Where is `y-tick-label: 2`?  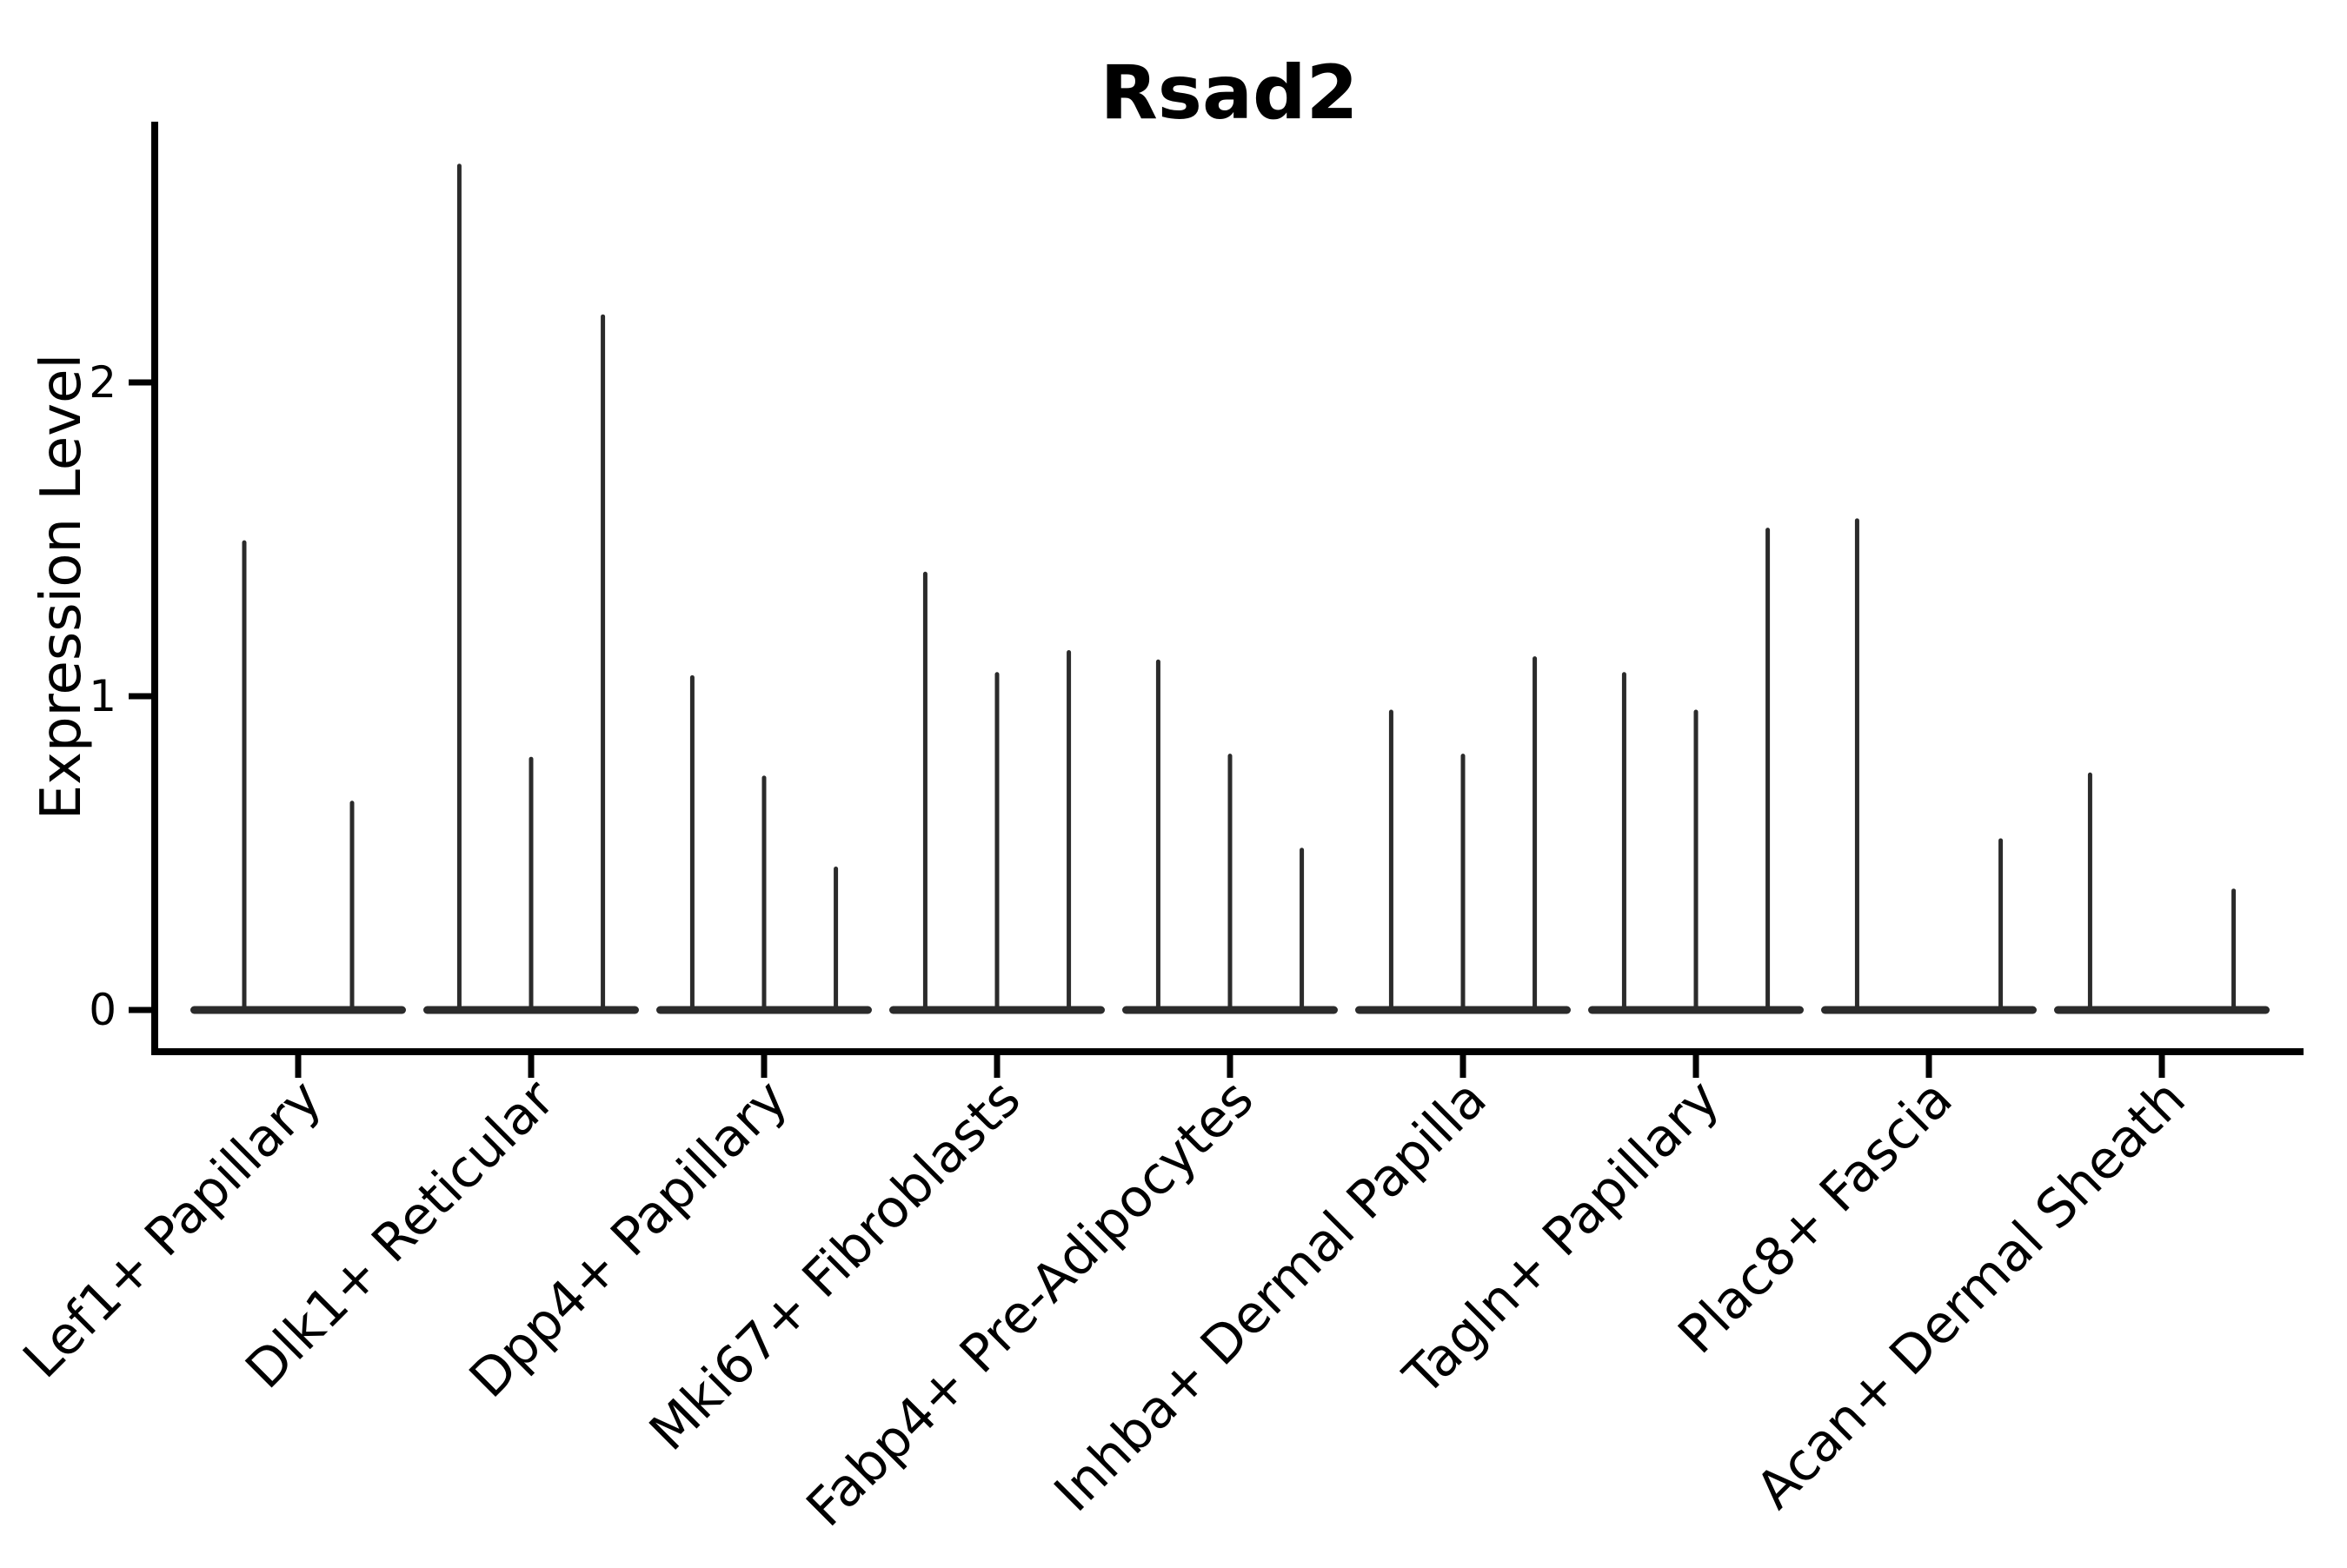 y-tick-label: 2 is located at coordinates (102, 382).